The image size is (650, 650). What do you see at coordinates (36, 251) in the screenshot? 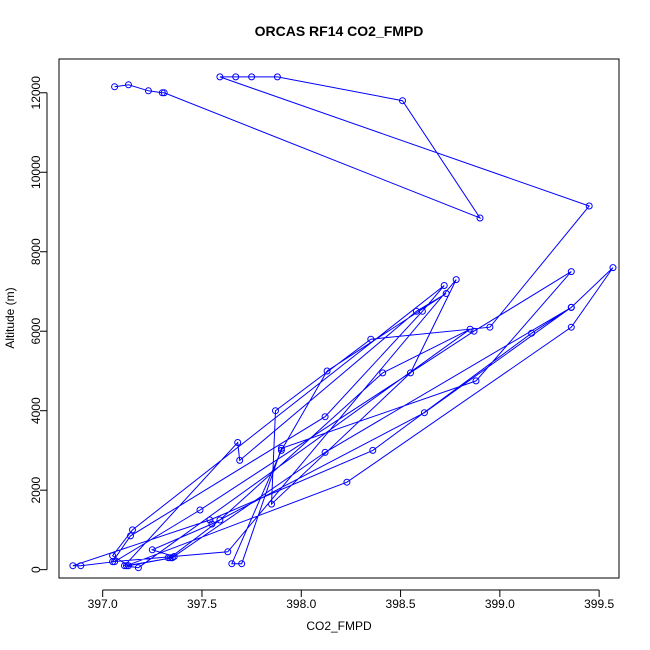
I see `y-tick-label: 8000` at bounding box center [36, 251].